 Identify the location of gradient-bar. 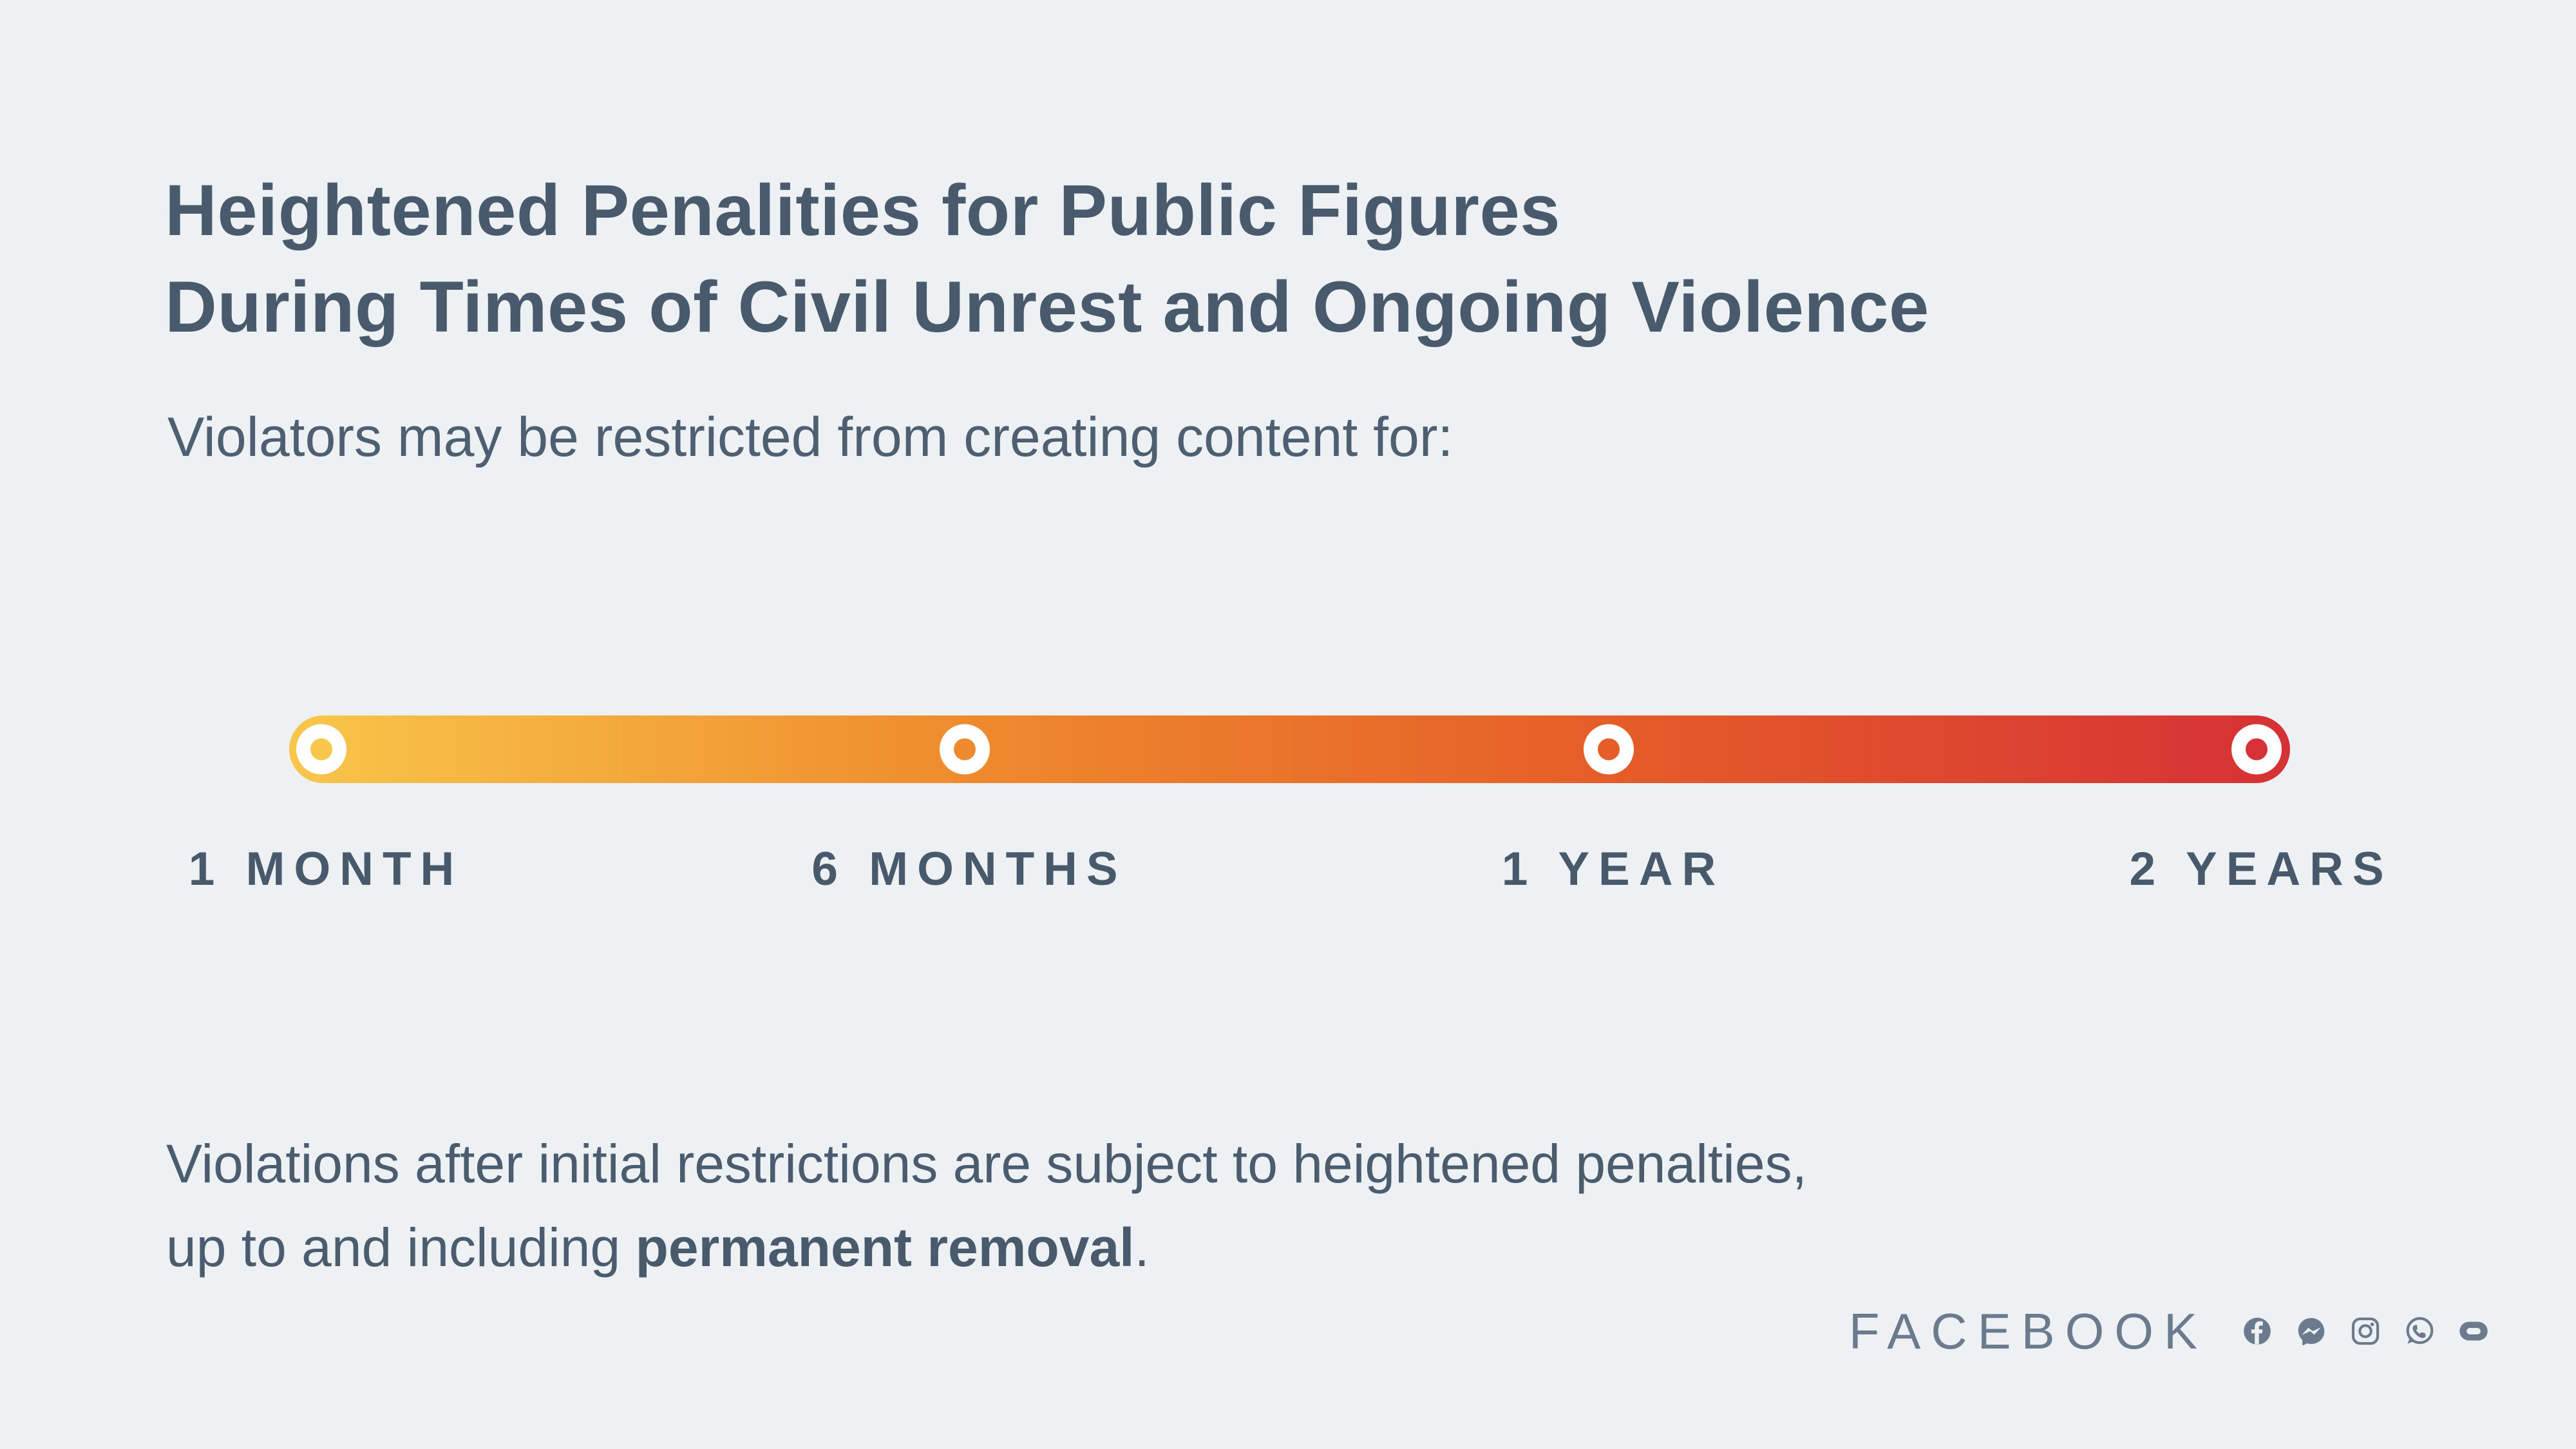
(1289, 749).